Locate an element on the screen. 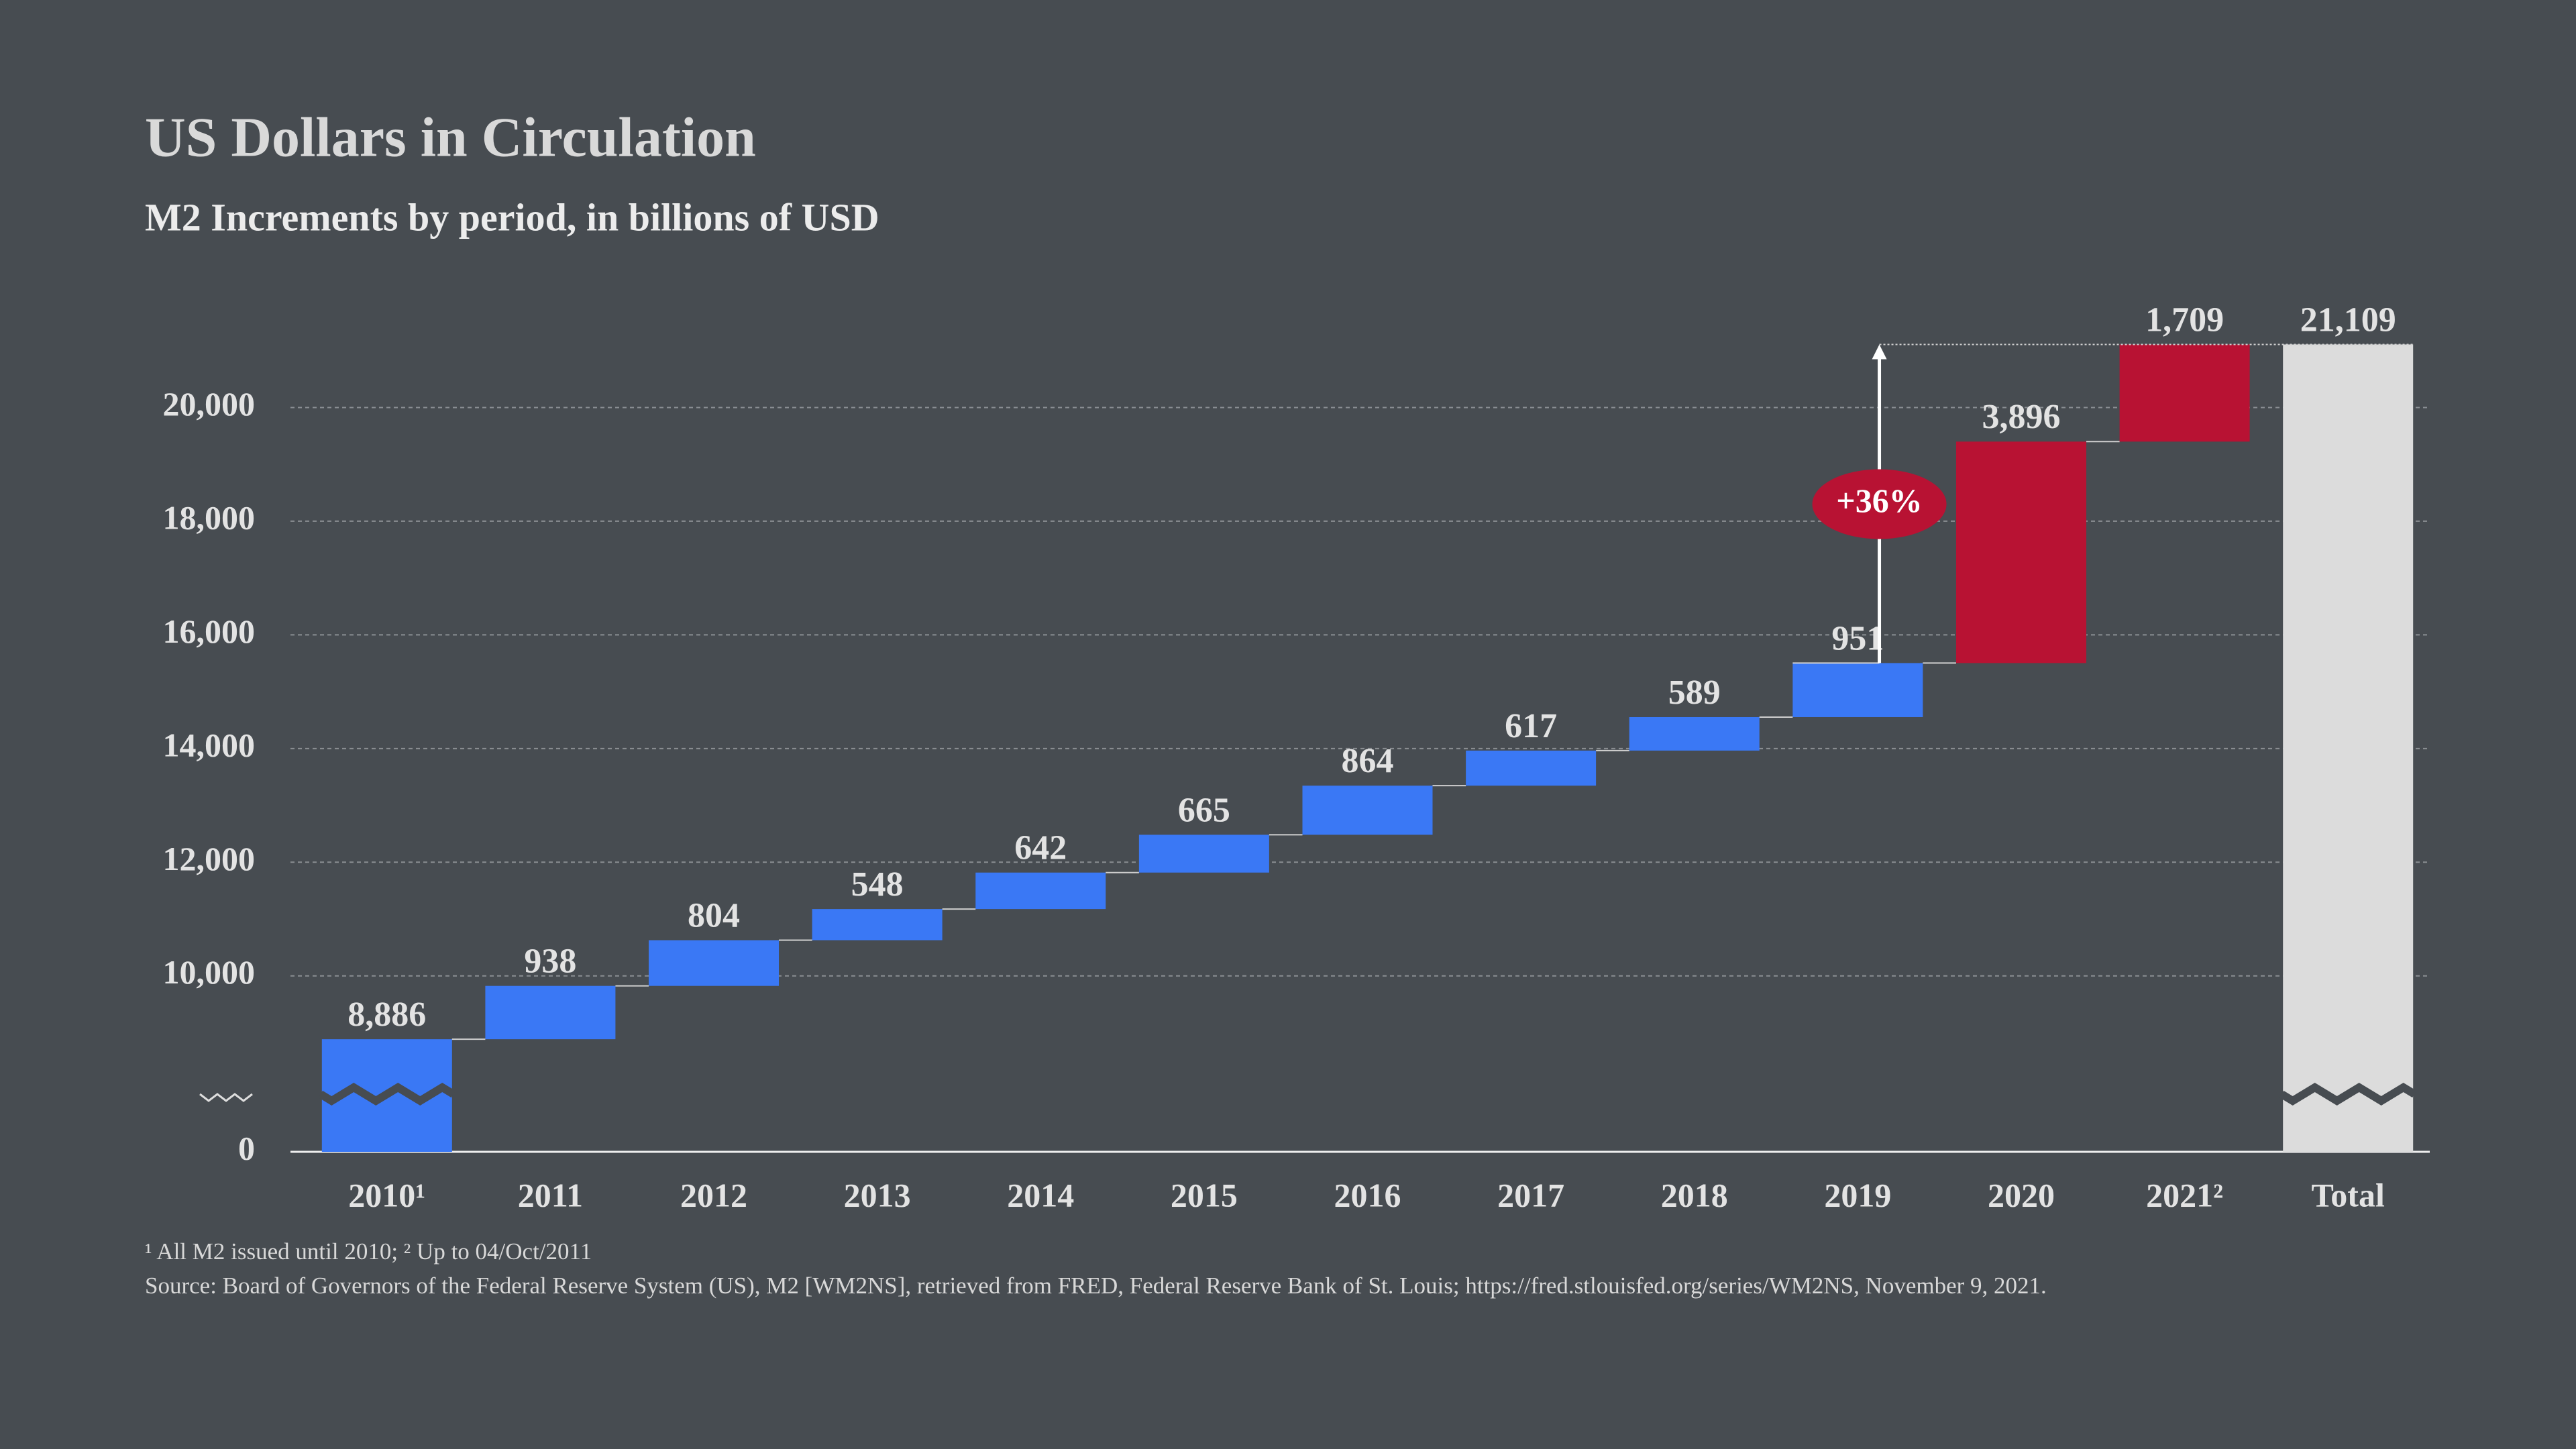 The image size is (2576, 1449). x-tick-label: 2011 is located at coordinates (550, 1195).